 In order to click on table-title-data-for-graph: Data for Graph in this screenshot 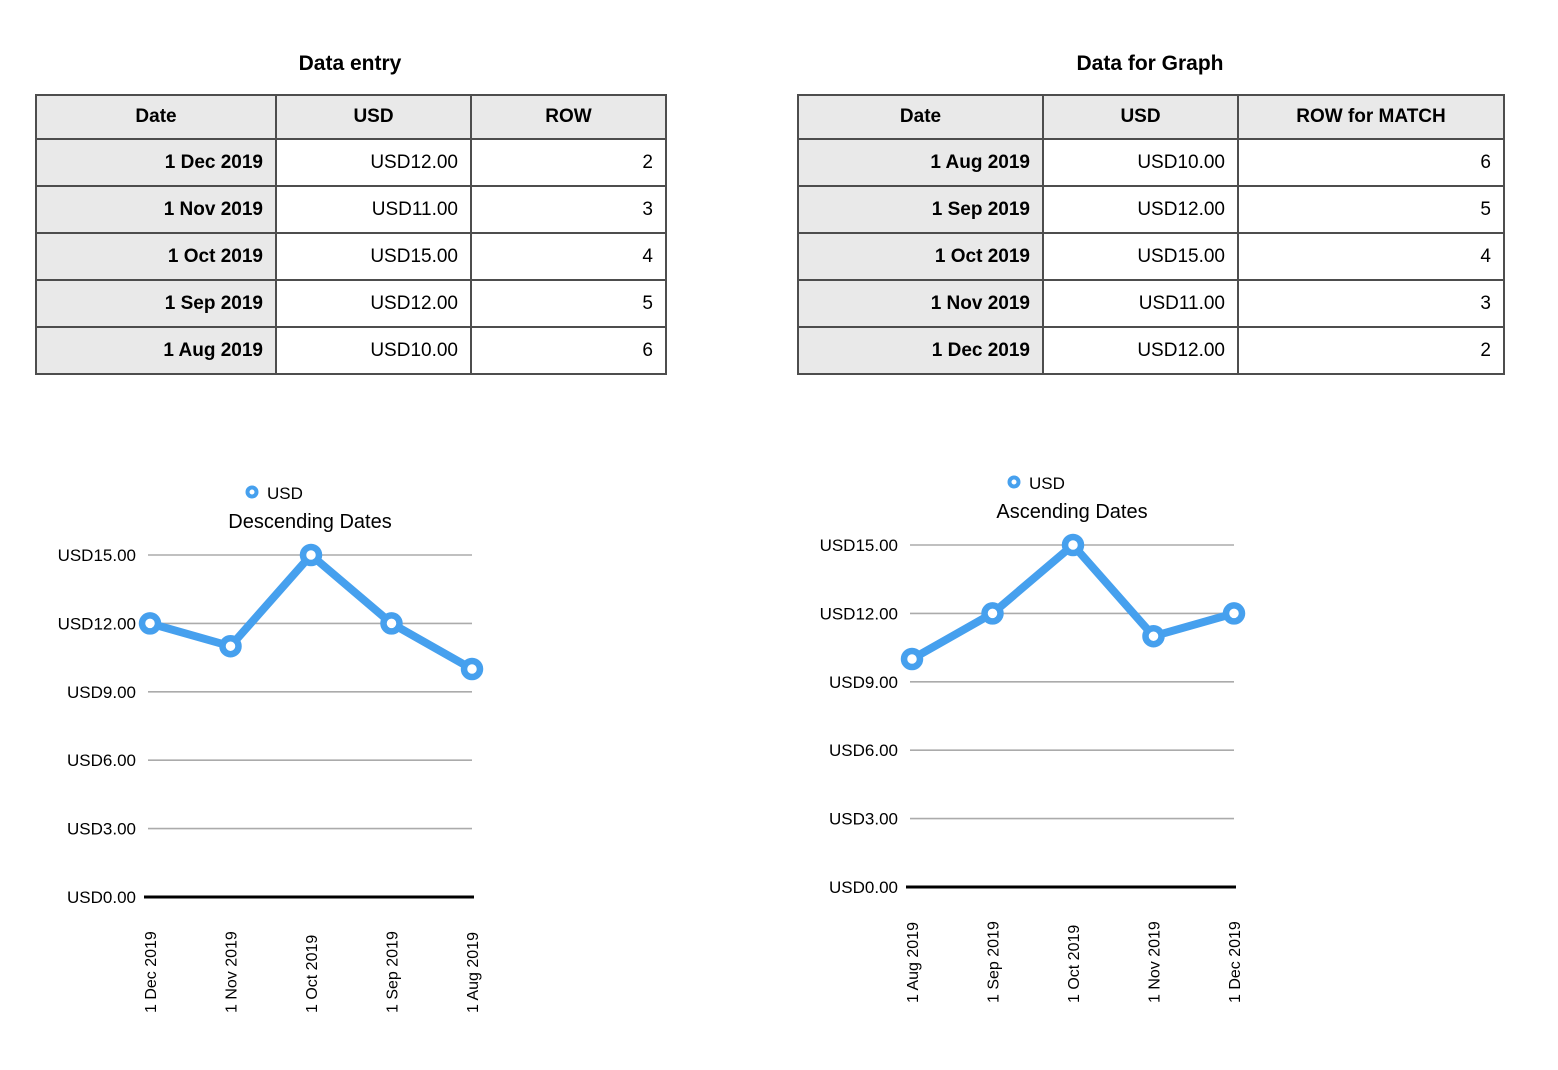, I will do `click(1150, 63)`.